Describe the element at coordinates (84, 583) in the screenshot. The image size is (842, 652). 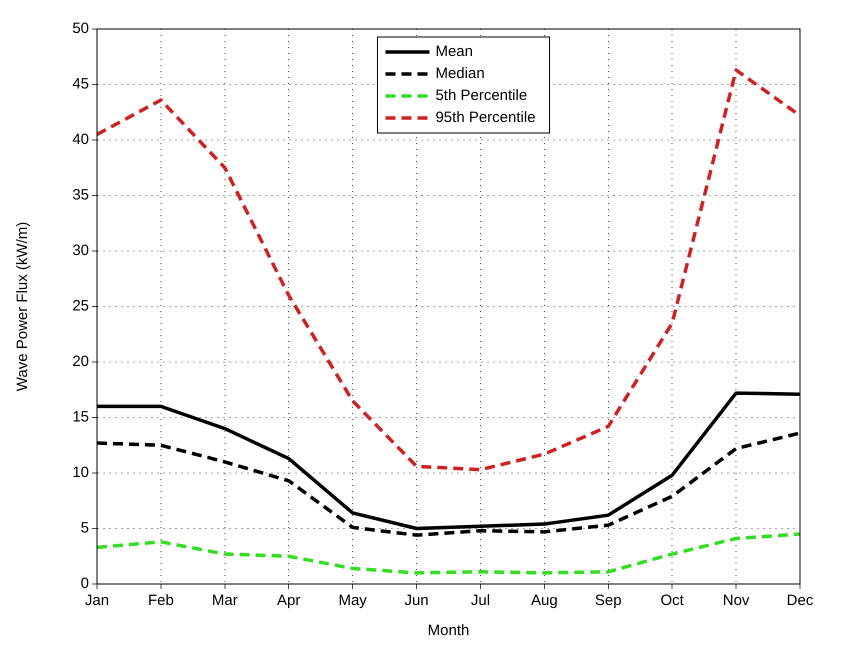
I see `y-tick-label: 0` at that location.